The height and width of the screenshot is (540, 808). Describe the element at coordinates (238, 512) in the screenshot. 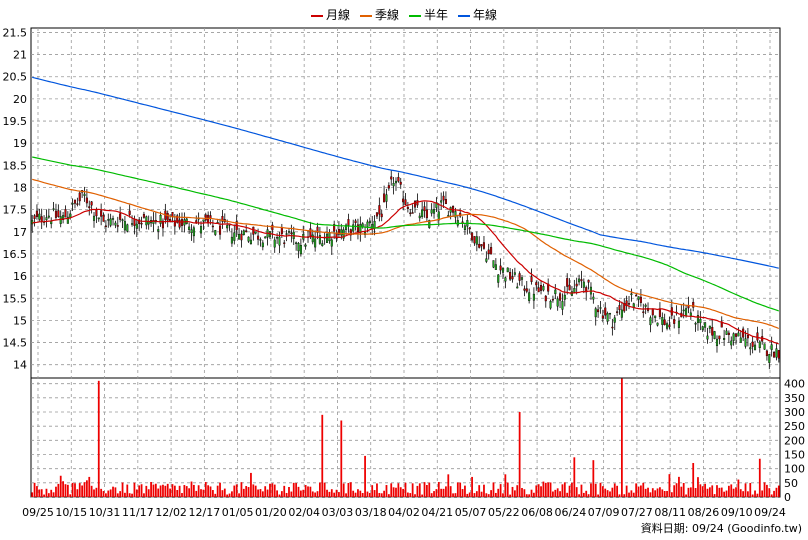

I see `x-tick-label: 01/05` at that location.